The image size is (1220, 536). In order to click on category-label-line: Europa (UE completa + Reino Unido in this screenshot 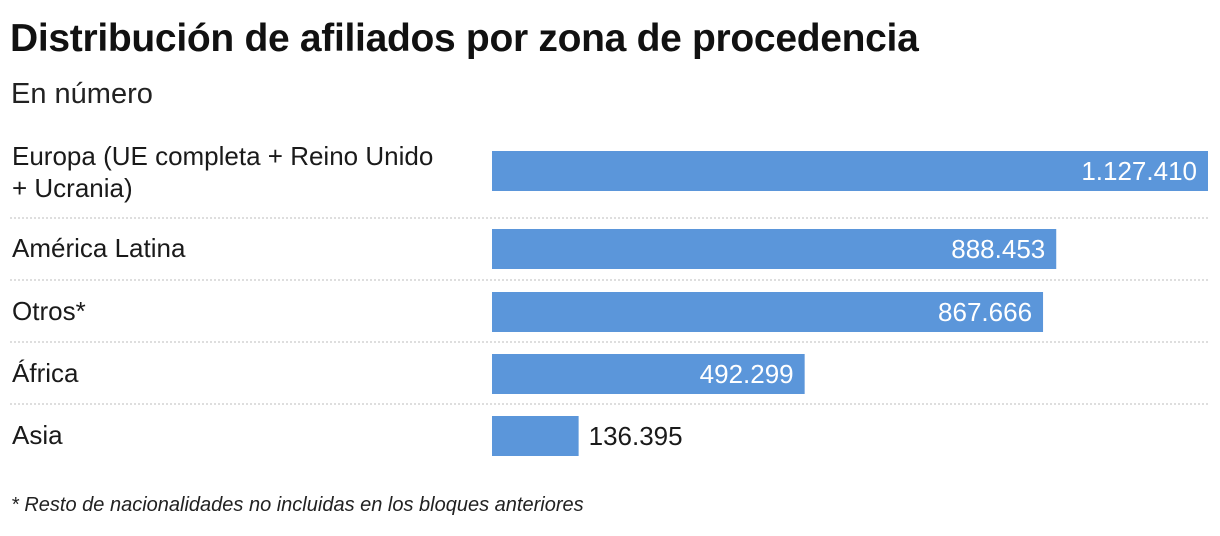, I will do `click(222, 156)`.